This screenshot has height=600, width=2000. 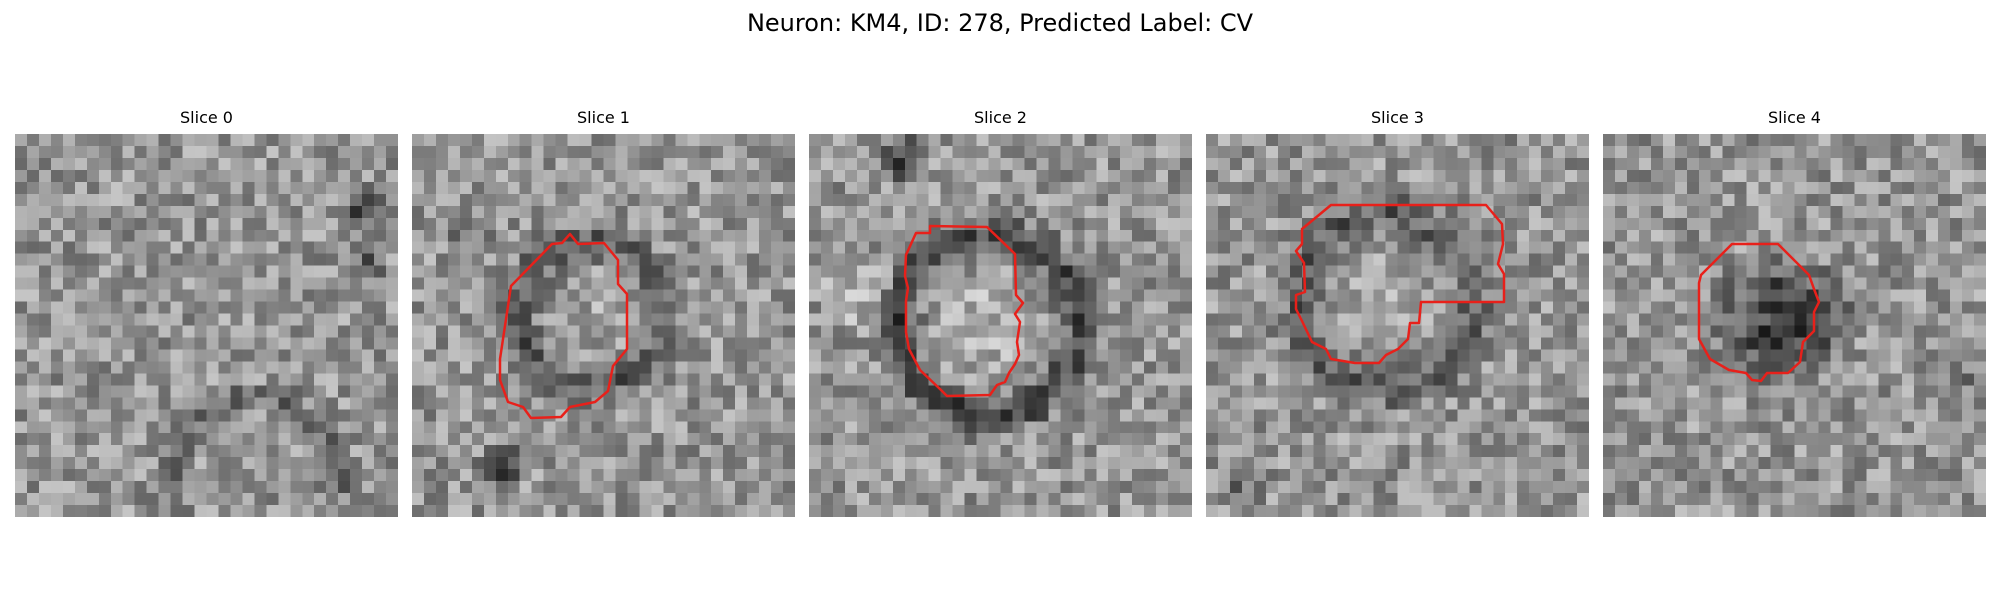 I want to click on slice-title-1: Slice 1, so click(x=603, y=117).